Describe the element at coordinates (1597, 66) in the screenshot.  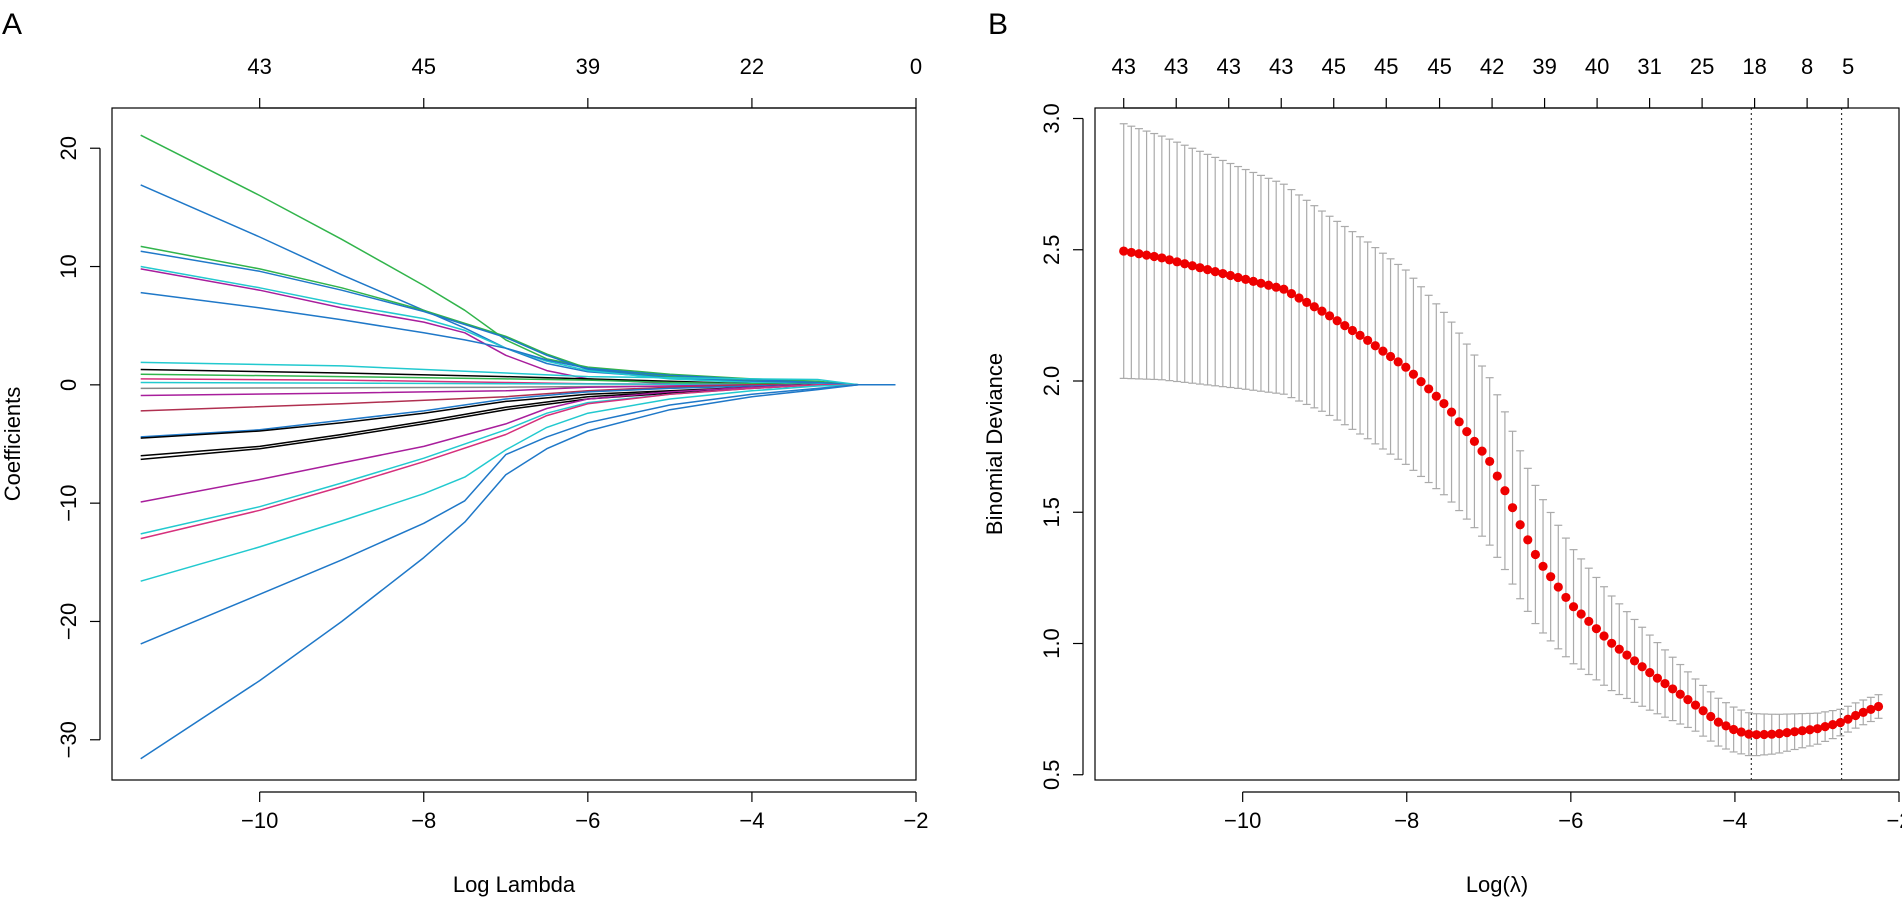
I see `b-top-tick-label: 40` at that location.